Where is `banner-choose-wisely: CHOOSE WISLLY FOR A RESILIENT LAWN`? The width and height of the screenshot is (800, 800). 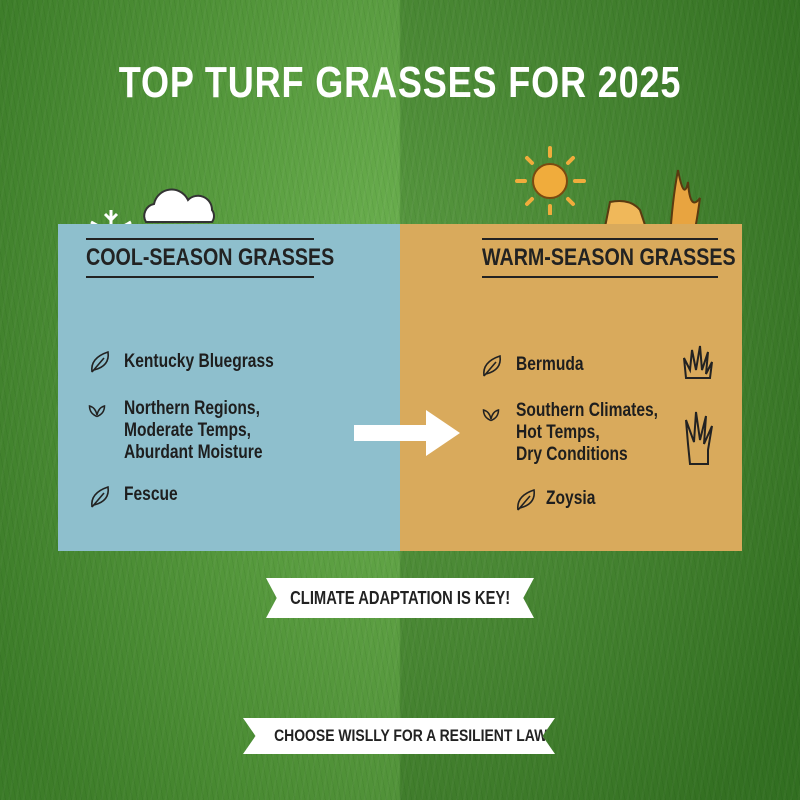
banner-choose-wisely: CHOOSE WISLLY FOR A RESILIENT LAWN is located at coordinates (399, 736).